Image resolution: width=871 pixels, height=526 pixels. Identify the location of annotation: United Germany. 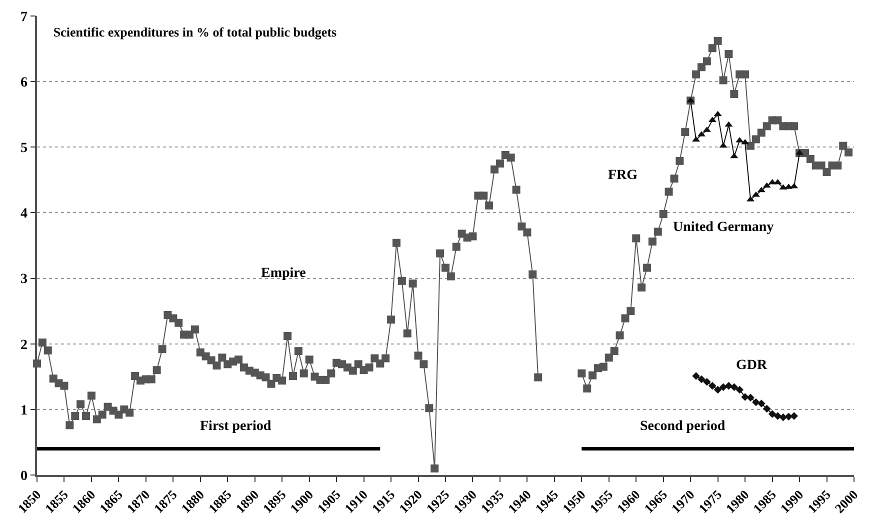
(723, 227).